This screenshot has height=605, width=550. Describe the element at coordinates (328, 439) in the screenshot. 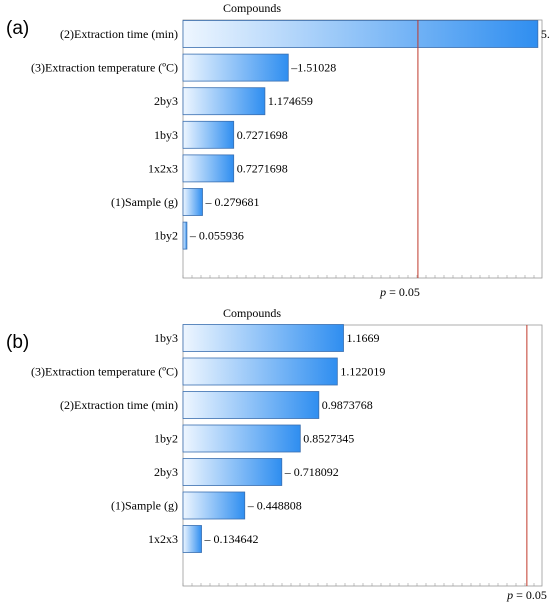

I see `value-label: 0.8527345` at that location.